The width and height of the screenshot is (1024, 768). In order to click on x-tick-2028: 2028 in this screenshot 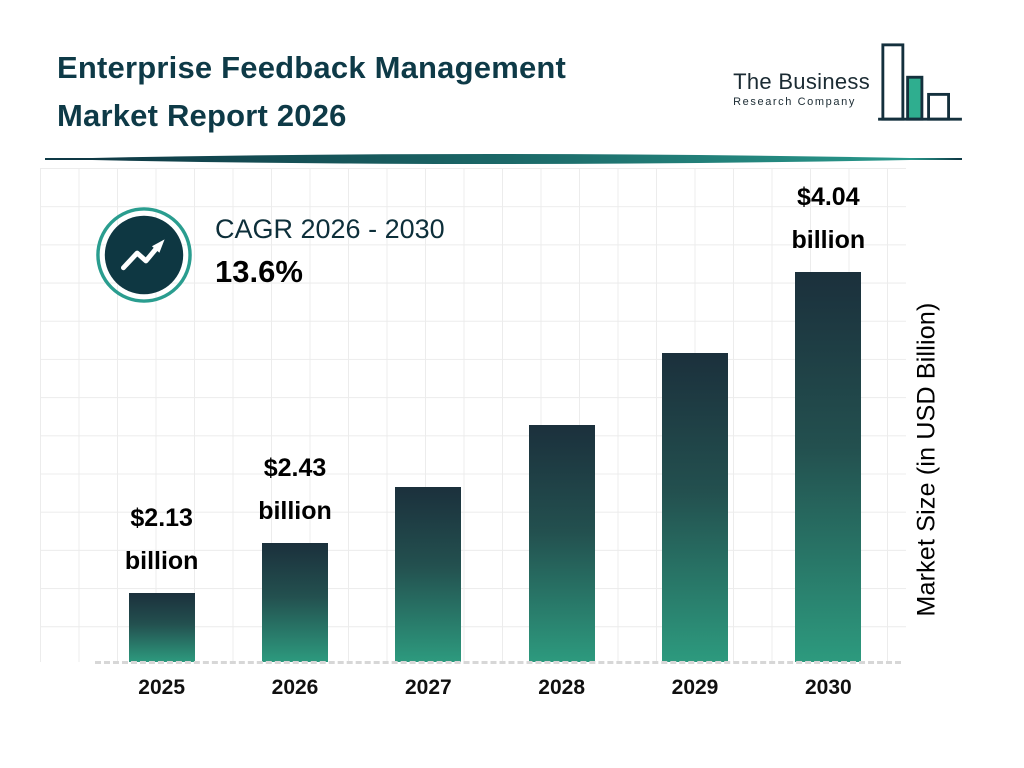, I will do `click(562, 687)`.